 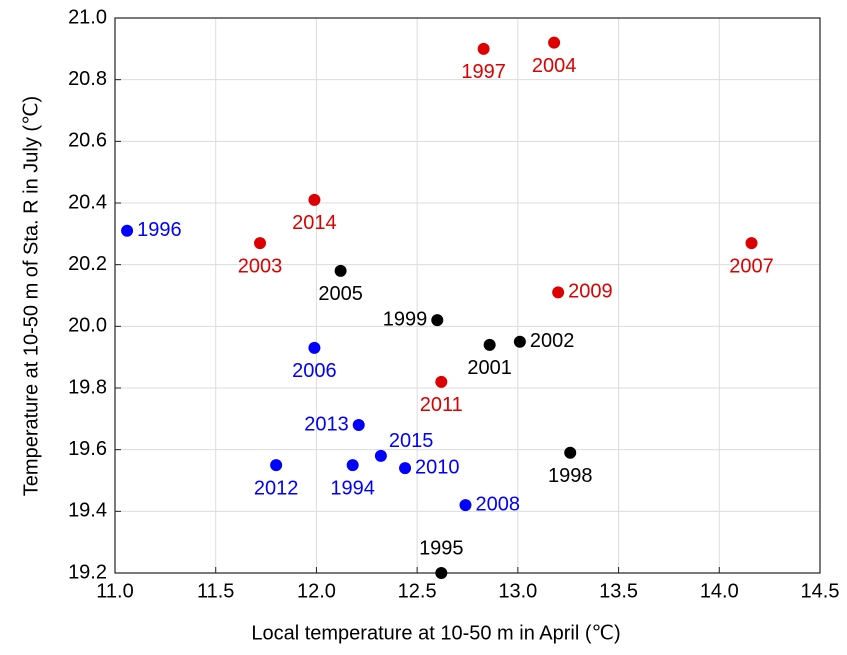 I want to click on x-tick-label: 11.0, so click(x=114, y=591).